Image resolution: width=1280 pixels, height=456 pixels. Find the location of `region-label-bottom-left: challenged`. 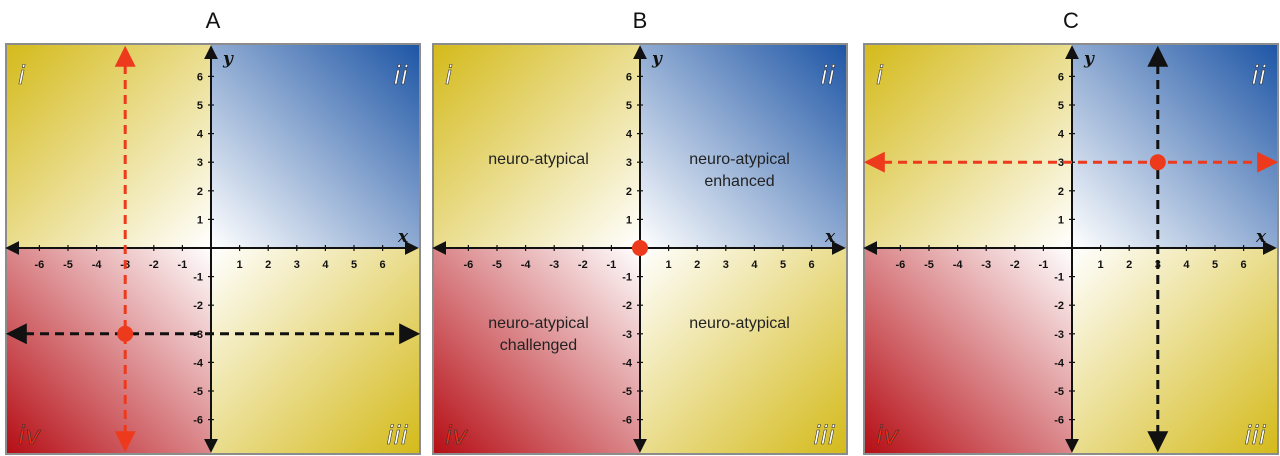

region-label-bottom-left: challenged is located at coordinates (538, 345).